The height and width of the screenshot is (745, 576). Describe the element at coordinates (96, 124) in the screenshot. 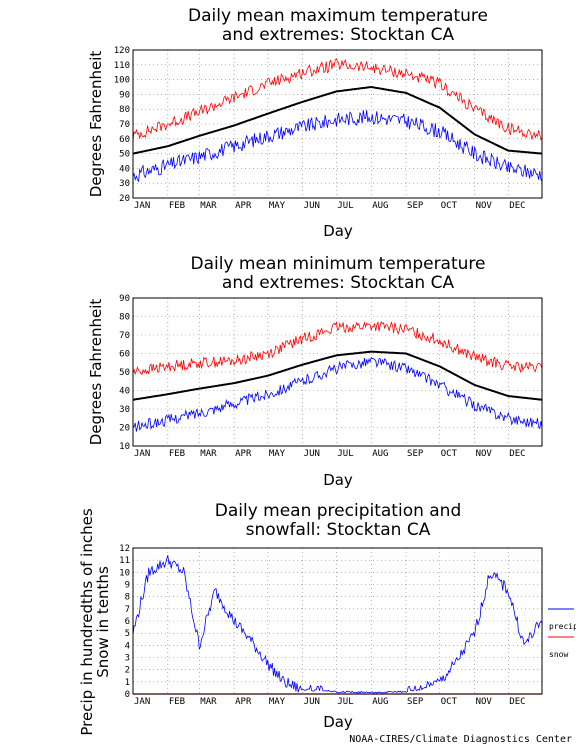

I see `max-temp-y-label: Degrees Fahrenheit` at that location.